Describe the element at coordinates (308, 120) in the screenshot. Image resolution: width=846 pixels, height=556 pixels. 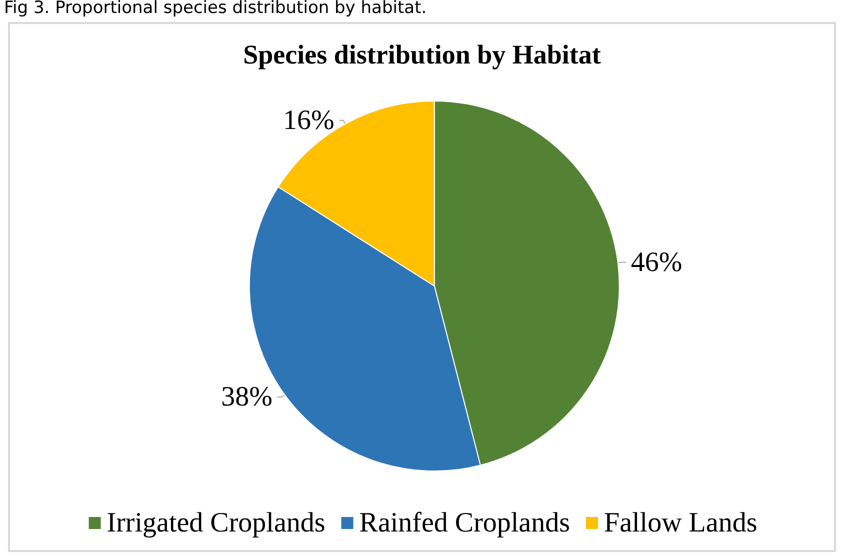
I see `data-label: 16%` at that location.